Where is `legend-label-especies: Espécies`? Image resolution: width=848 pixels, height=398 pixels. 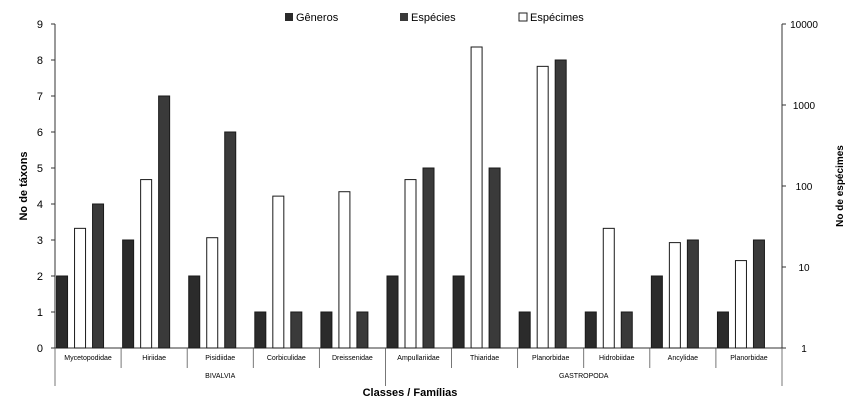
legend-label-especies: Espécies is located at coordinates (433, 18).